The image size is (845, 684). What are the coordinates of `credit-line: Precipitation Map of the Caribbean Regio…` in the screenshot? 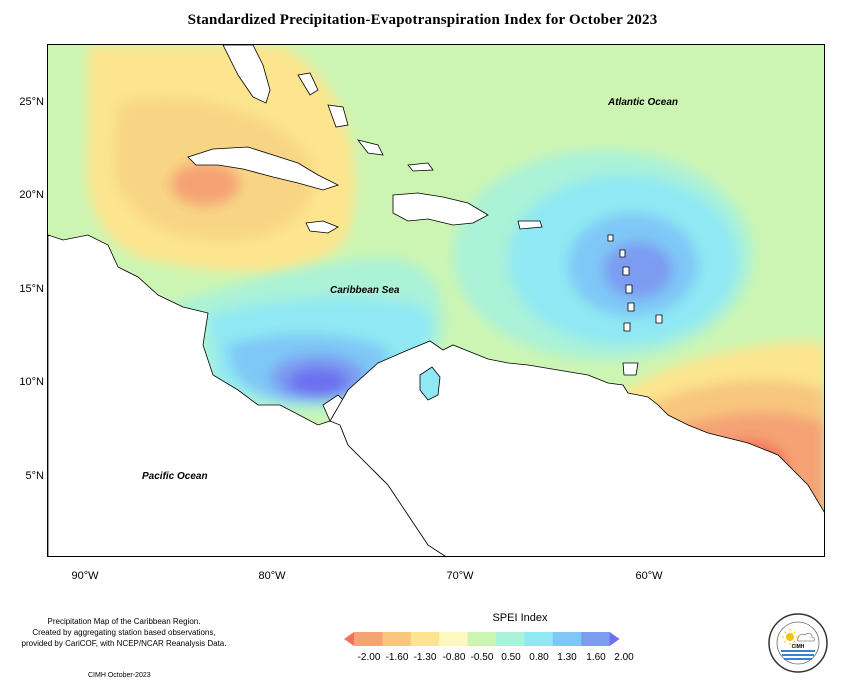 It's located at (124, 621).